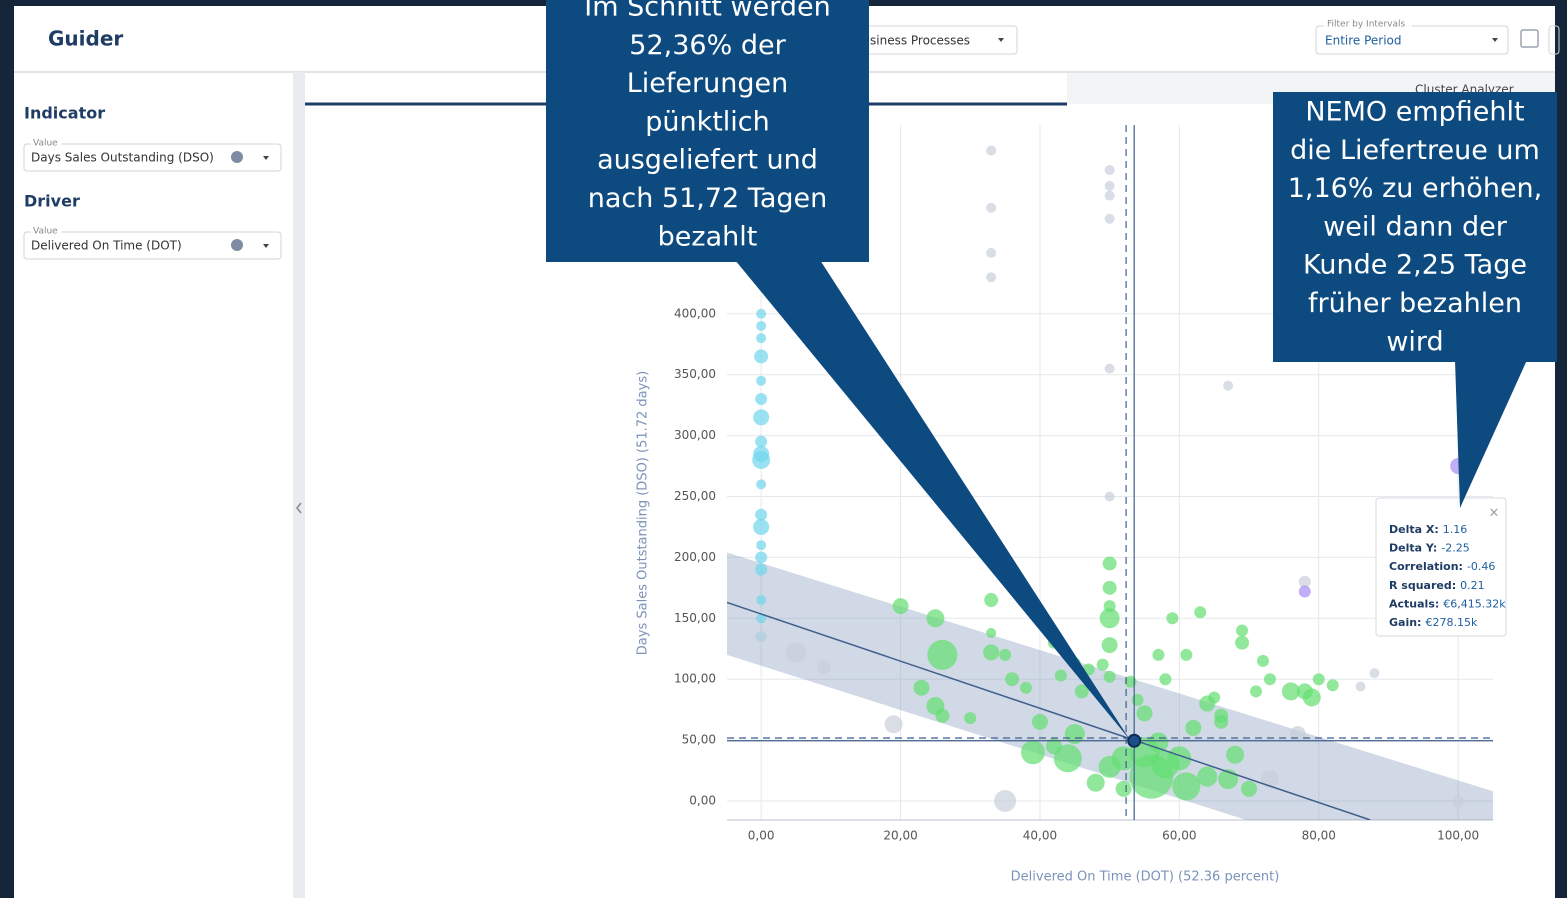 The image size is (1567, 898). I want to click on y-tick-label: 400,00, so click(695, 313).